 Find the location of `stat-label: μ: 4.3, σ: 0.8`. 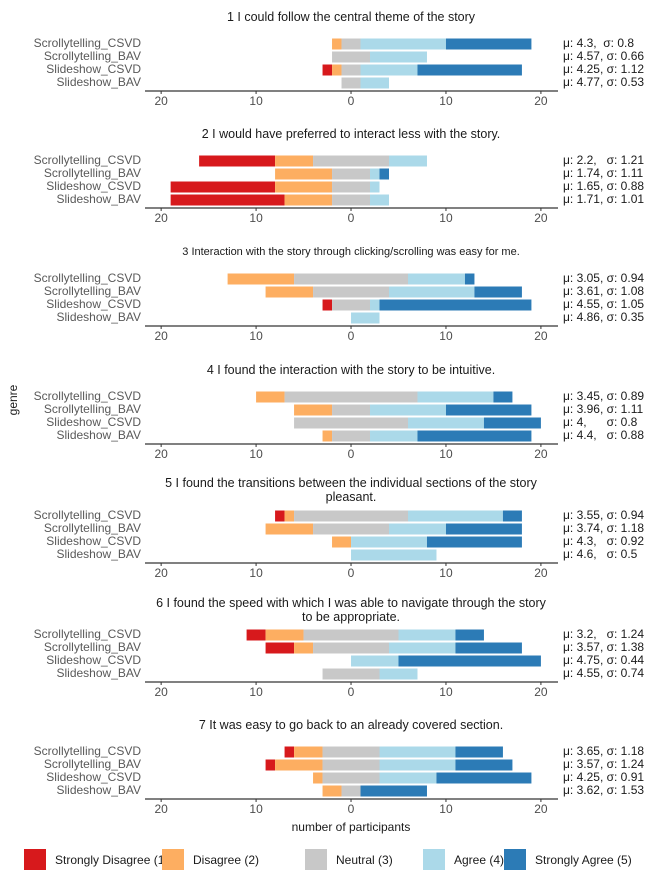

stat-label: μ: 4.3, σ: 0.8 is located at coordinates (598, 43).